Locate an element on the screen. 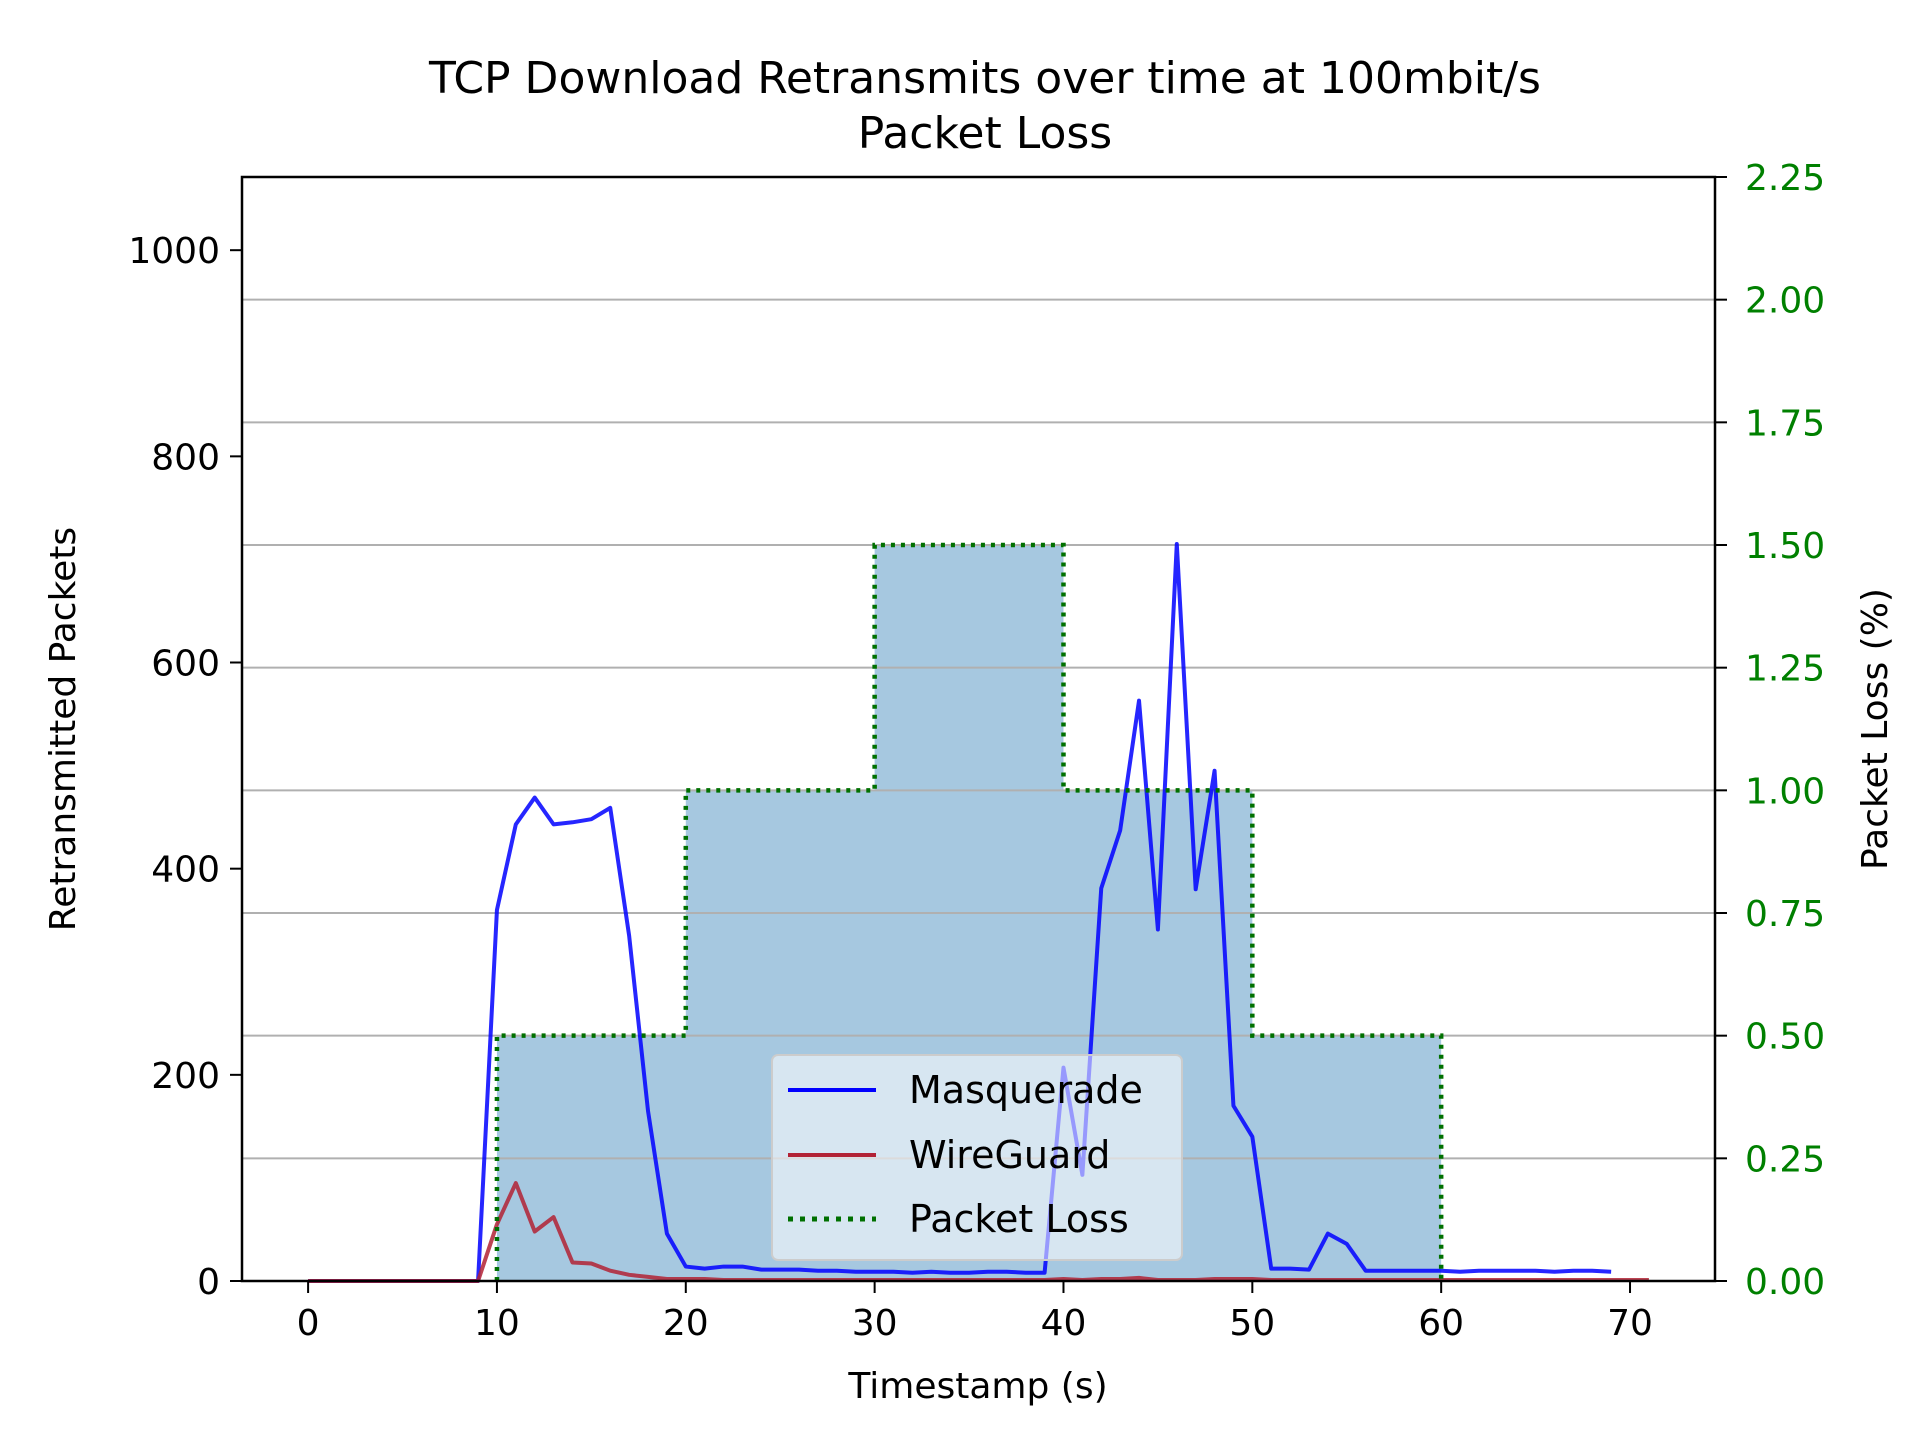 The width and height of the screenshot is (1920, 1440). y-tick-label: 1000 is located at coordinates (174, 251).